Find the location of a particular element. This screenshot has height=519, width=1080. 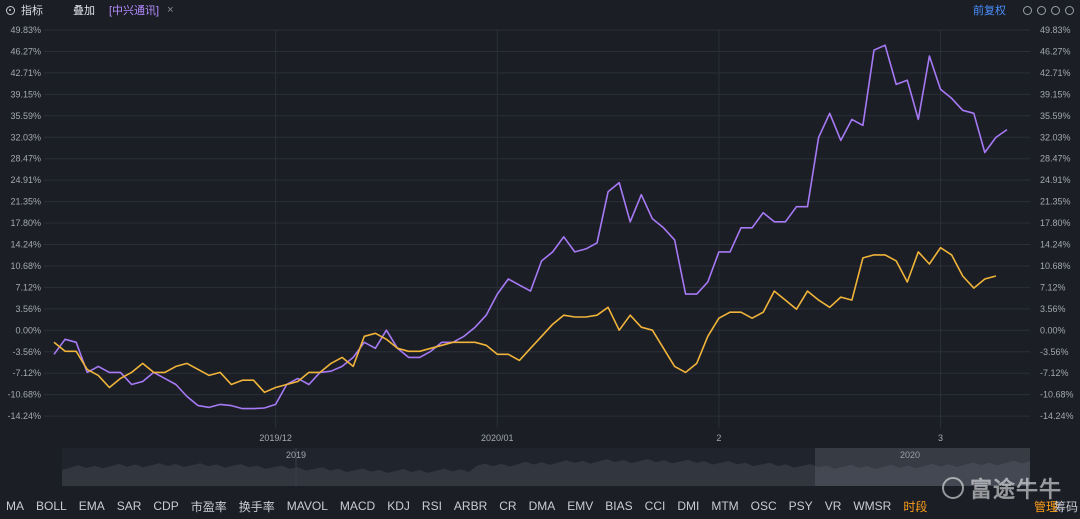

y-tick-right: 28.47% is located at coordinates (1055, 159).